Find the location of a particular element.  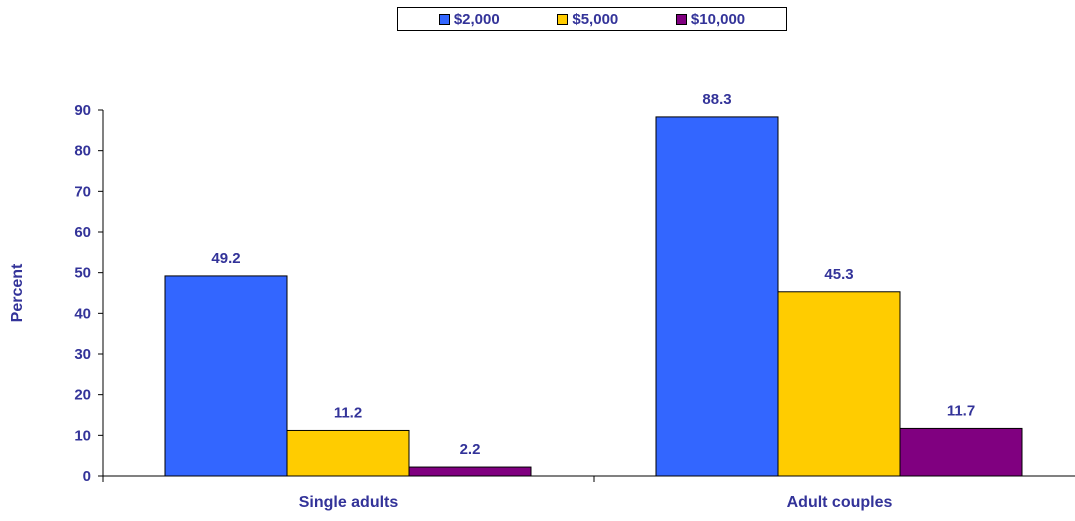

y-tick-label: 40 is located at coordinates (82, 313).